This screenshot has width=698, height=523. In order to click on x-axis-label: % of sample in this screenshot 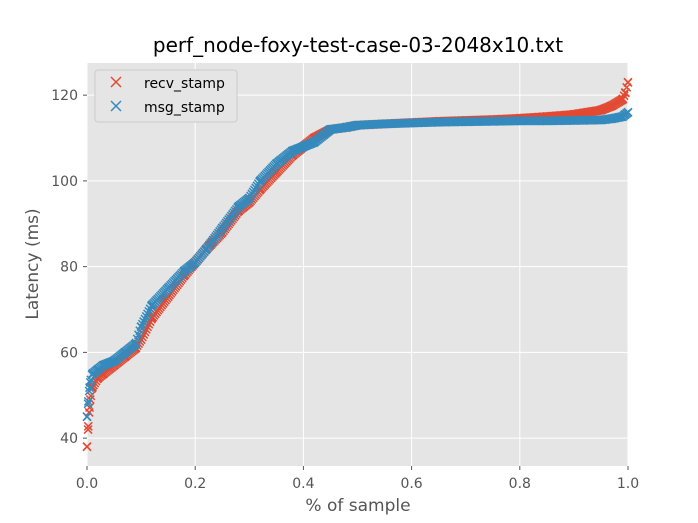, I will do `click(357, 506)`.